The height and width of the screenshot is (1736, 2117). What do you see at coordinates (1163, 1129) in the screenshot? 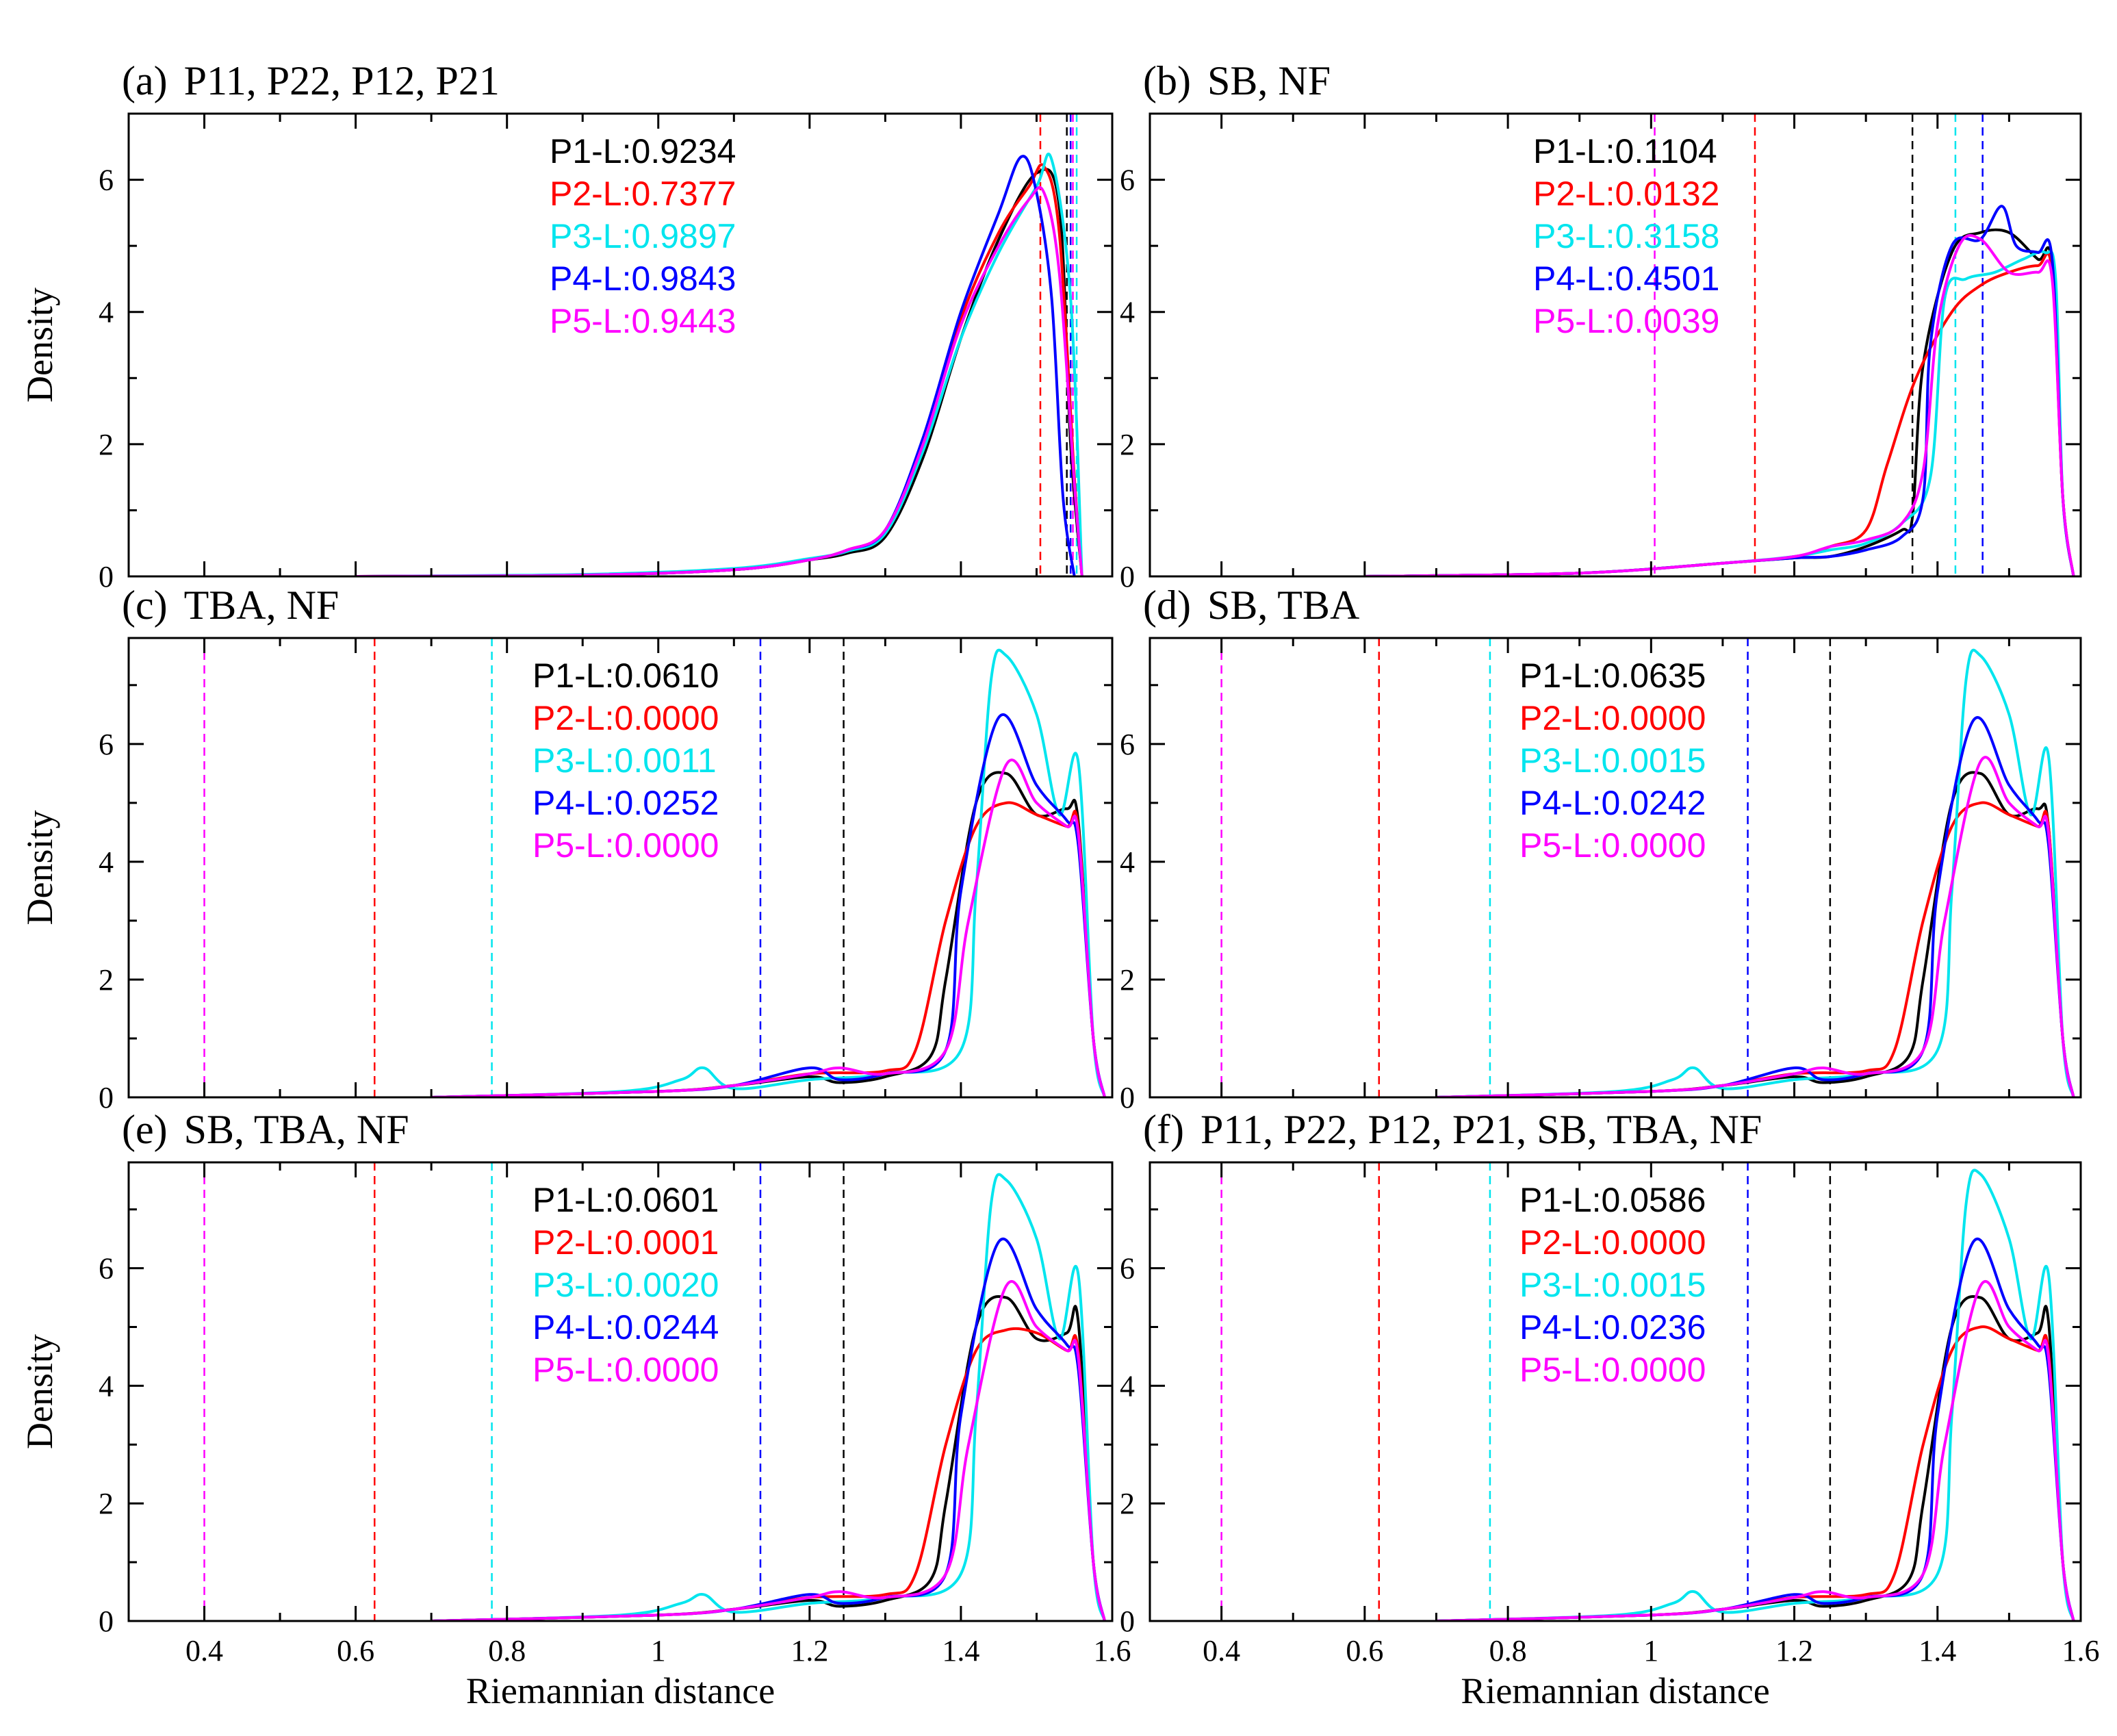
I see `panel-label: (f)` at bounding box center [1163, 1129].